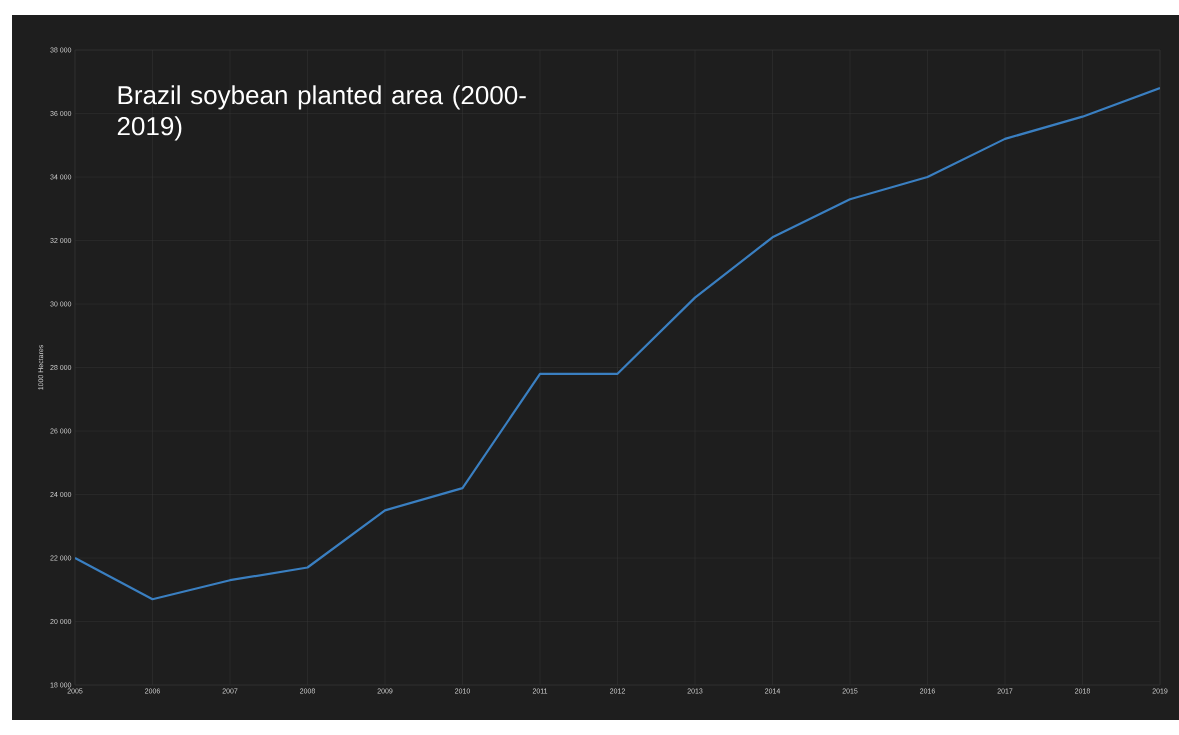  I want to click on text: Brazil soybean planted area (2000-2019), so click(321, 113).